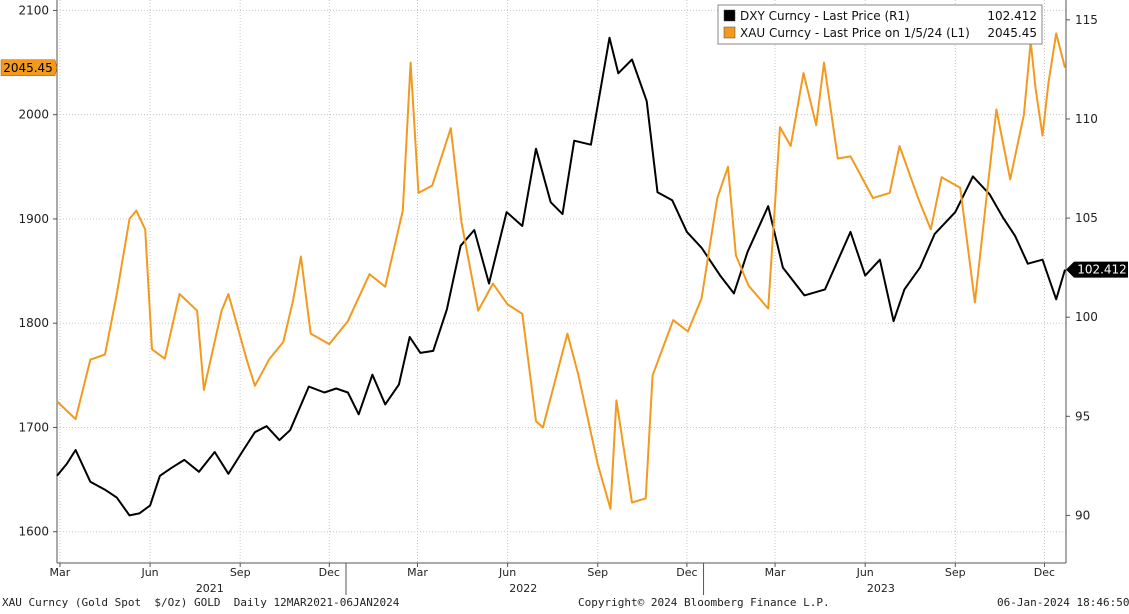 The width and height of the screenshot is (1129, 614). What do you see at coordinates (210, 588) in the screenshot?
I see `x-year-label: 2021` at bounding box center [210, 588].